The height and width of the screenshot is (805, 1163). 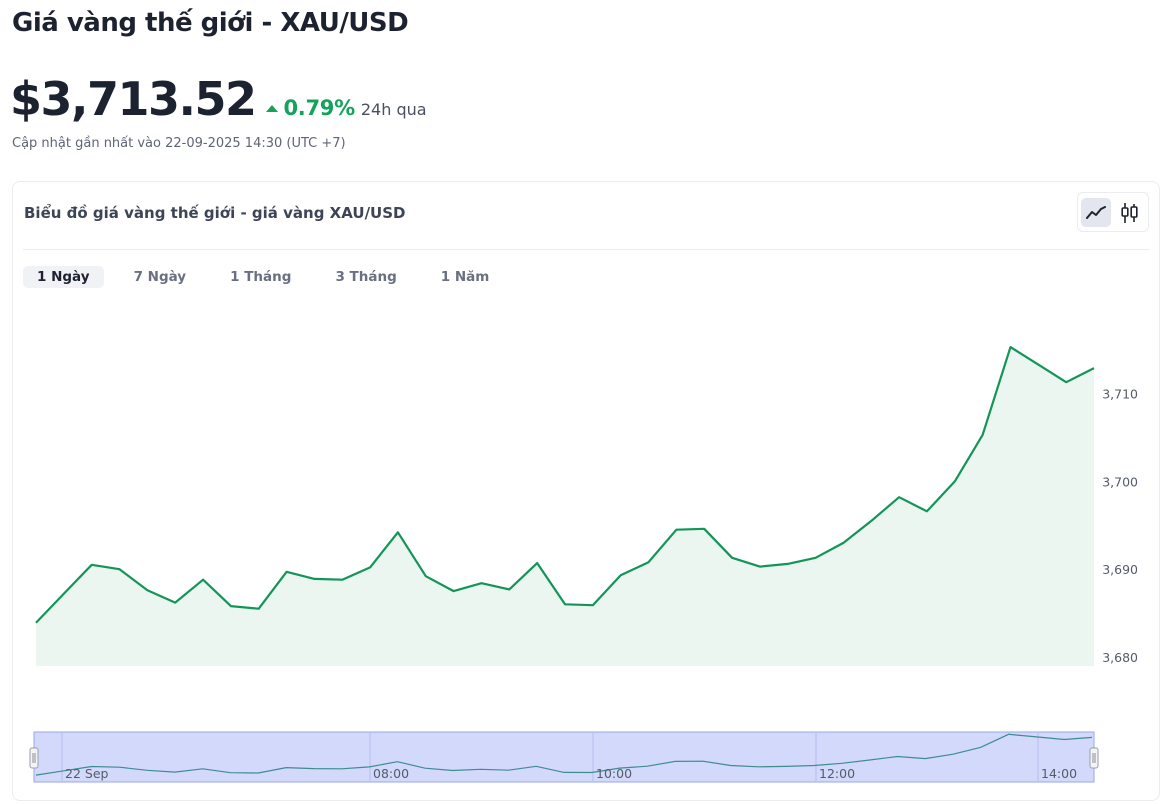 I want to click on x-tick-label: 12:00, so click(x=837, y=773).